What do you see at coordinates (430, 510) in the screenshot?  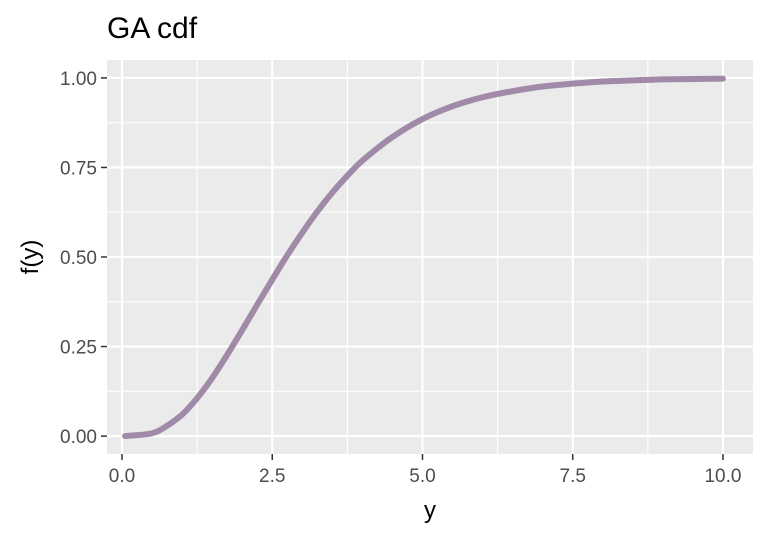 I see `x-axis-title: y` at bounding box center [430, 510].